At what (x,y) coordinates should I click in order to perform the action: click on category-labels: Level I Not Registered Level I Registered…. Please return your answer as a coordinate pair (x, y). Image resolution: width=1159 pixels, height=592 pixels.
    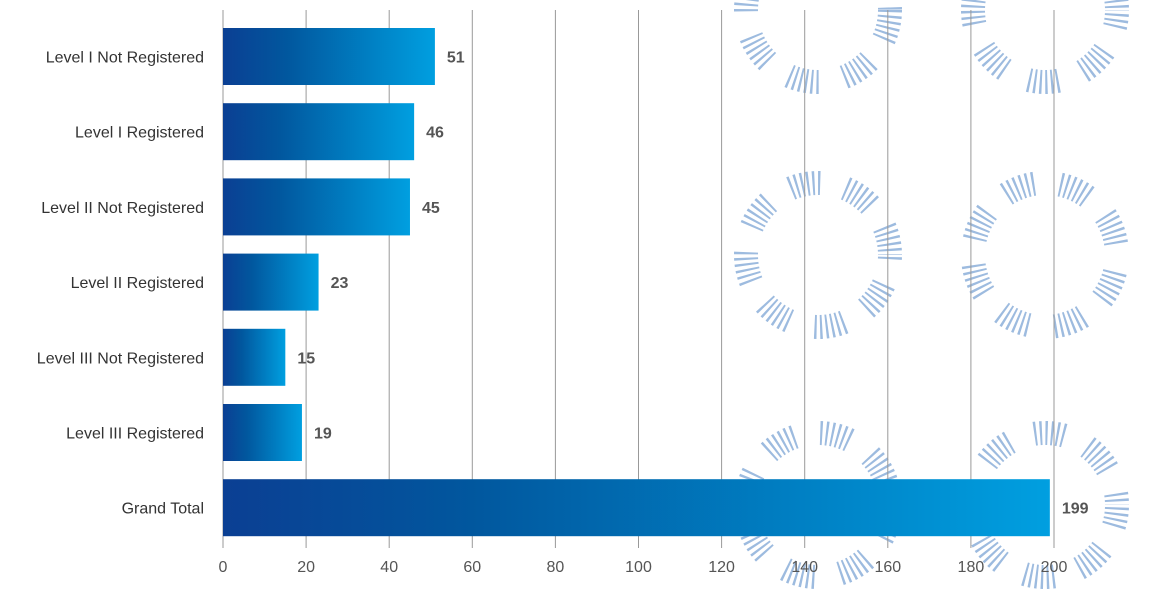
    Looking at the image, I should click on (120, 284).